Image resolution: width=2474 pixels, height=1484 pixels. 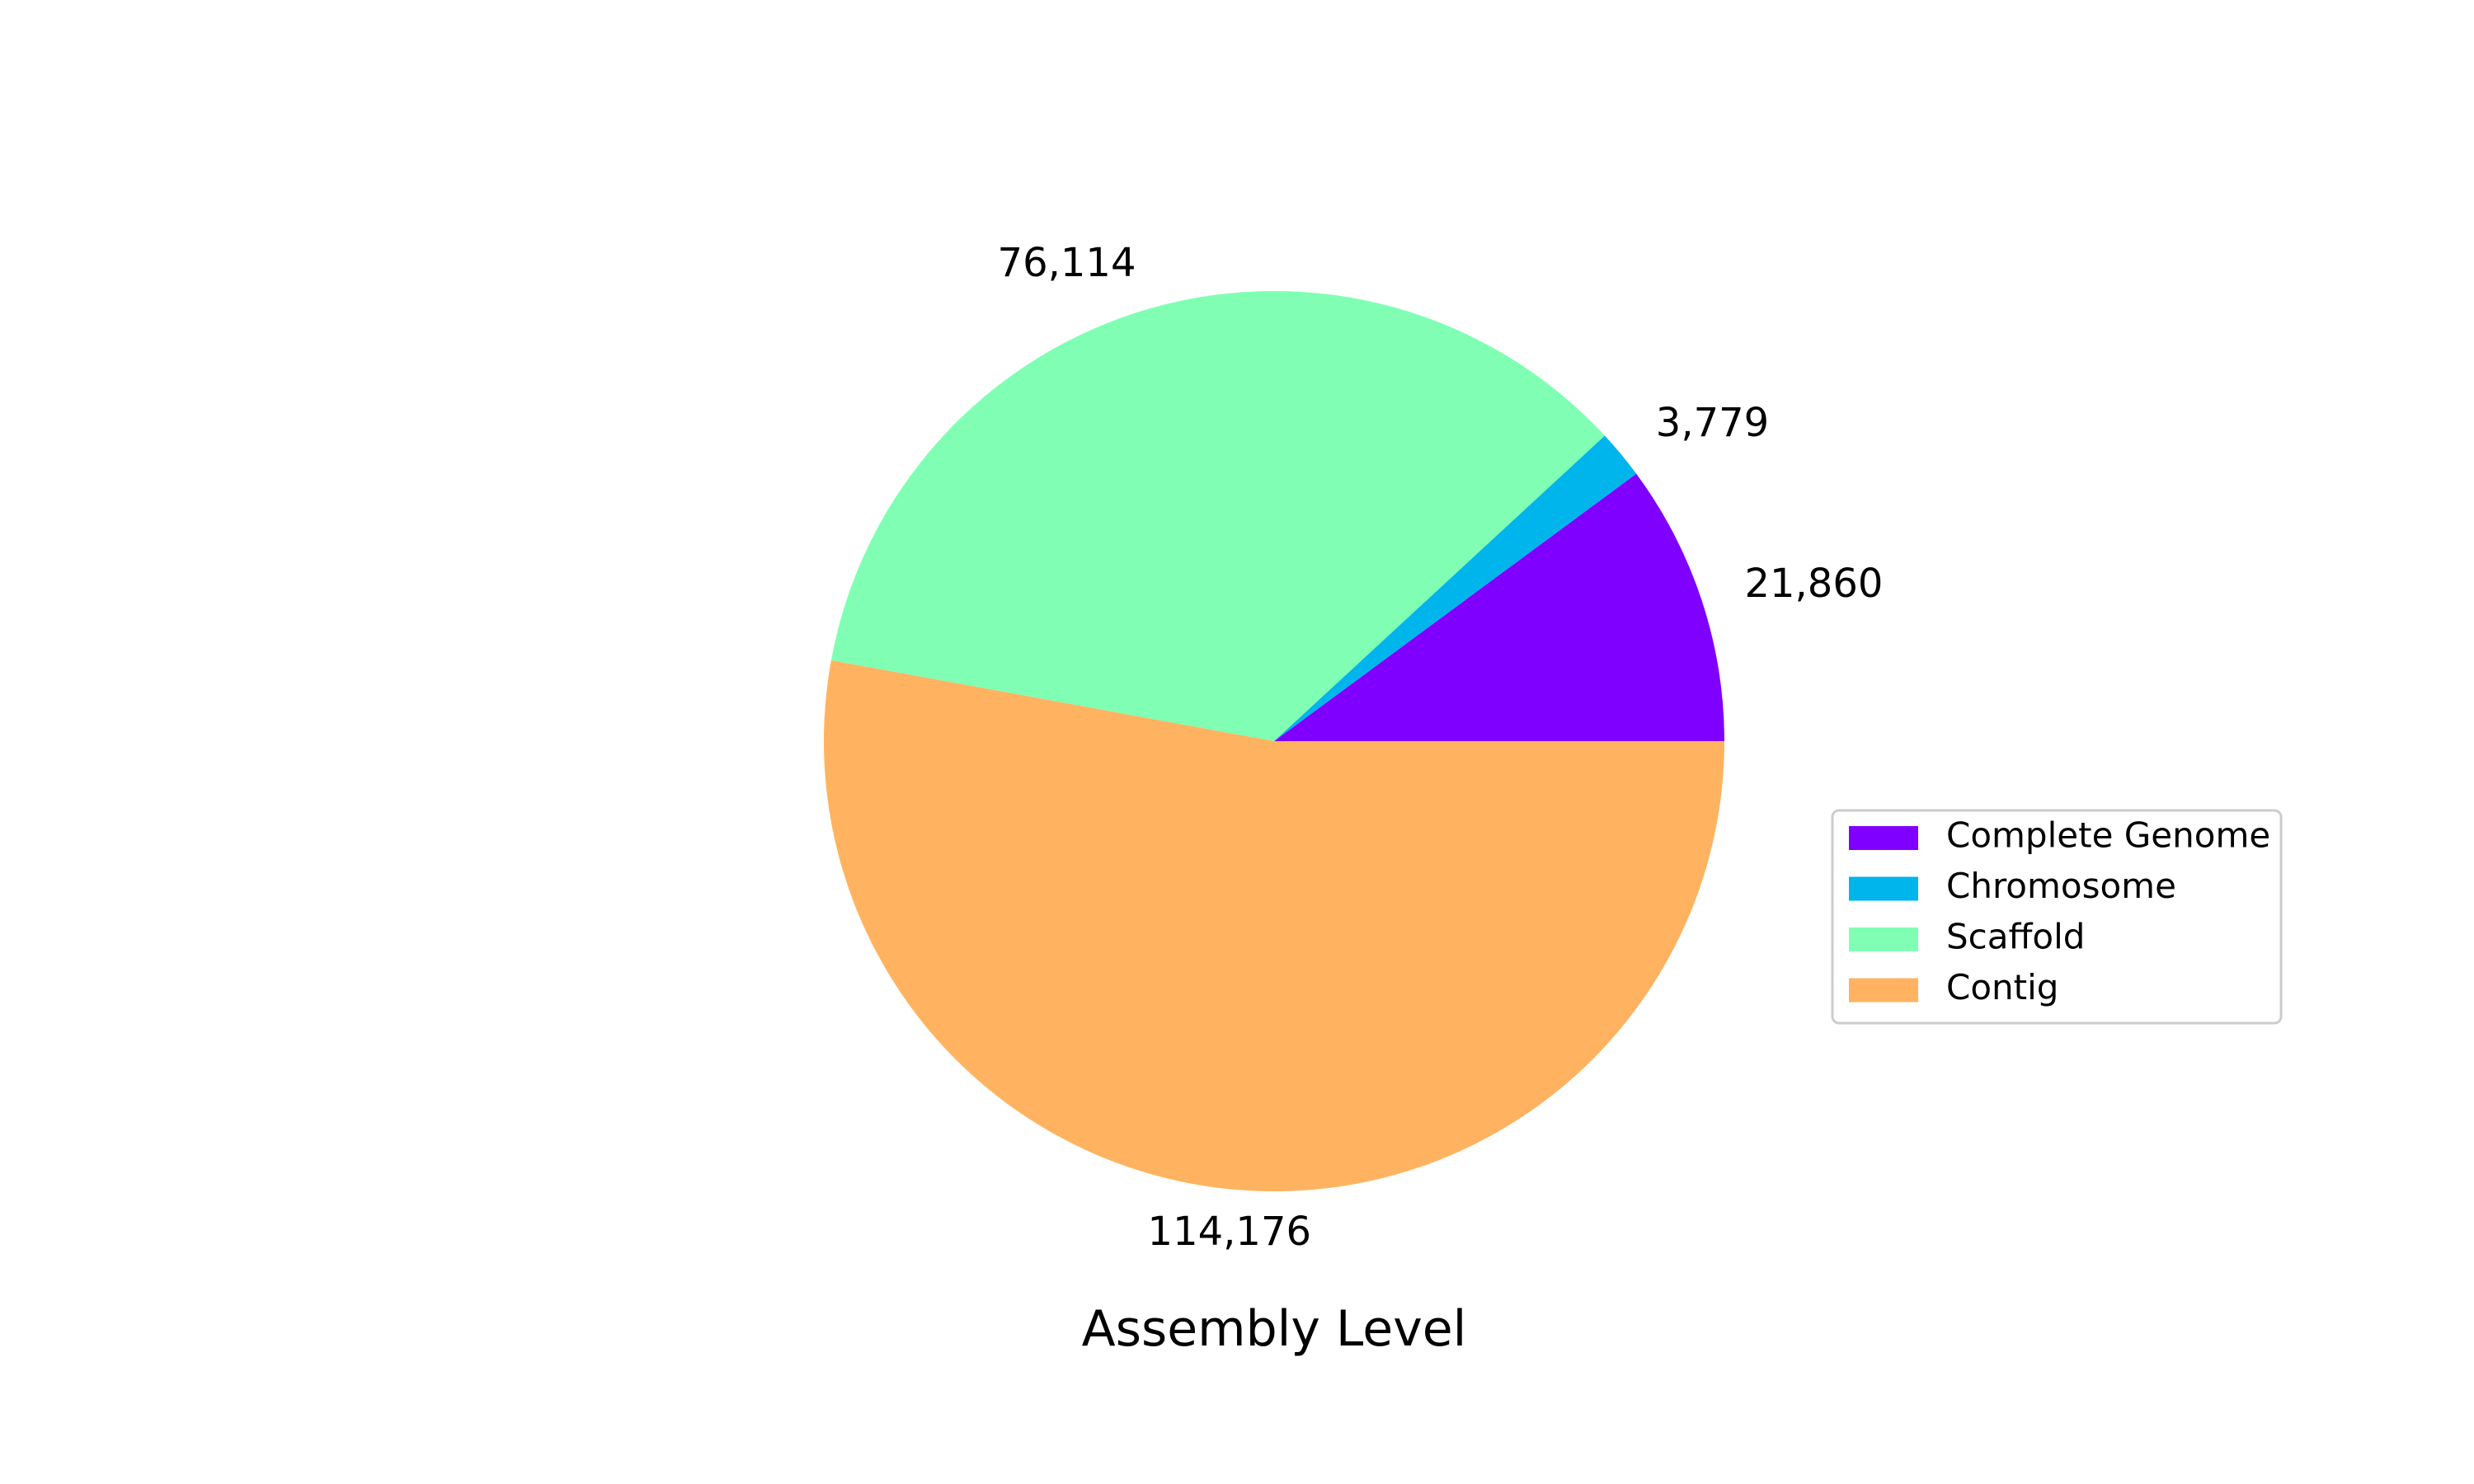 I want to click on pie-slice-complete-genome, so click(x=1499, y=607).